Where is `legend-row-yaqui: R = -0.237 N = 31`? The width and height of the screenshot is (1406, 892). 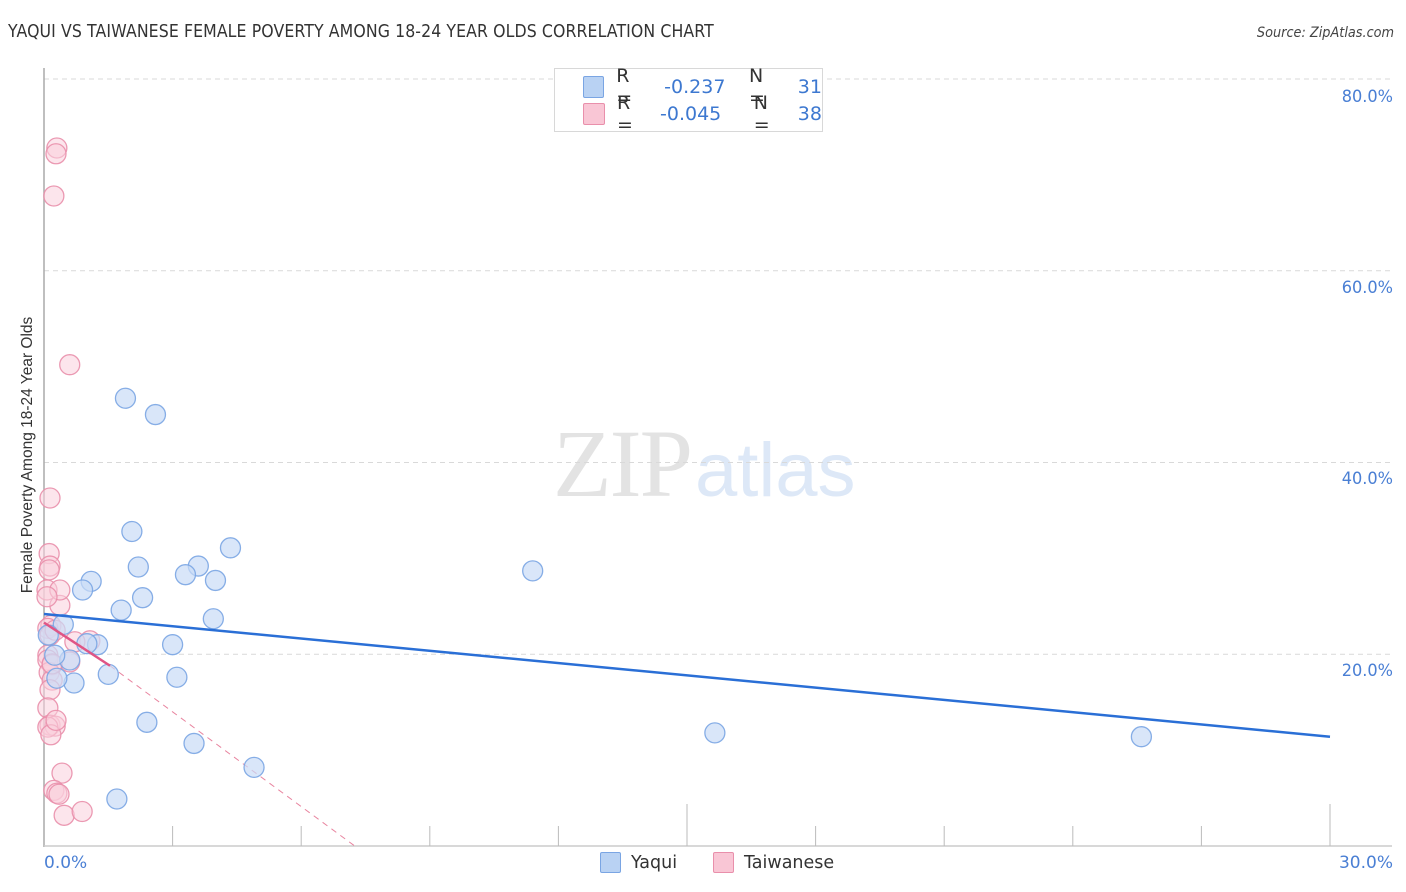
legend-row-yaqui: R = -0.237 N = 31 is located at coordinates (688, 87).